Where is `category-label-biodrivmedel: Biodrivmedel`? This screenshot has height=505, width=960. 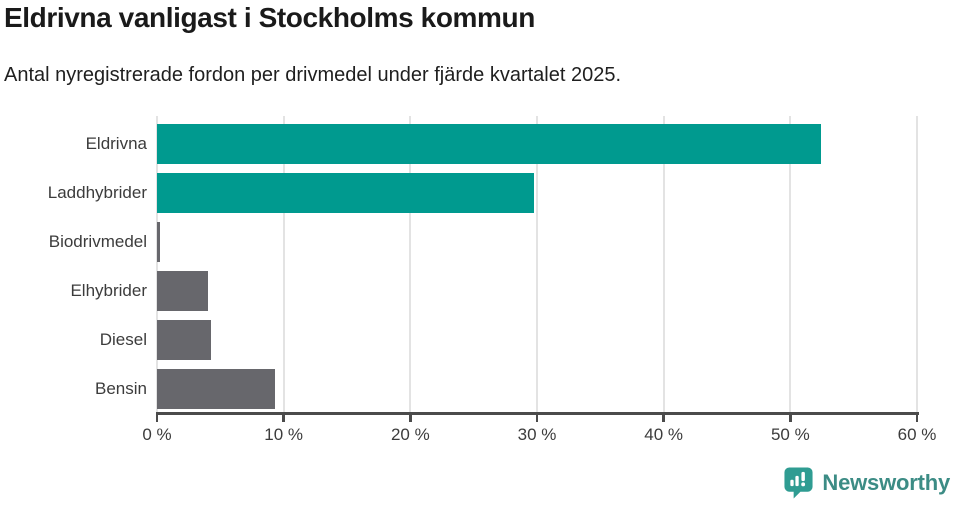
category-label-biodrivmedel: Biodrivmedel is located at coordinates (97, 241).